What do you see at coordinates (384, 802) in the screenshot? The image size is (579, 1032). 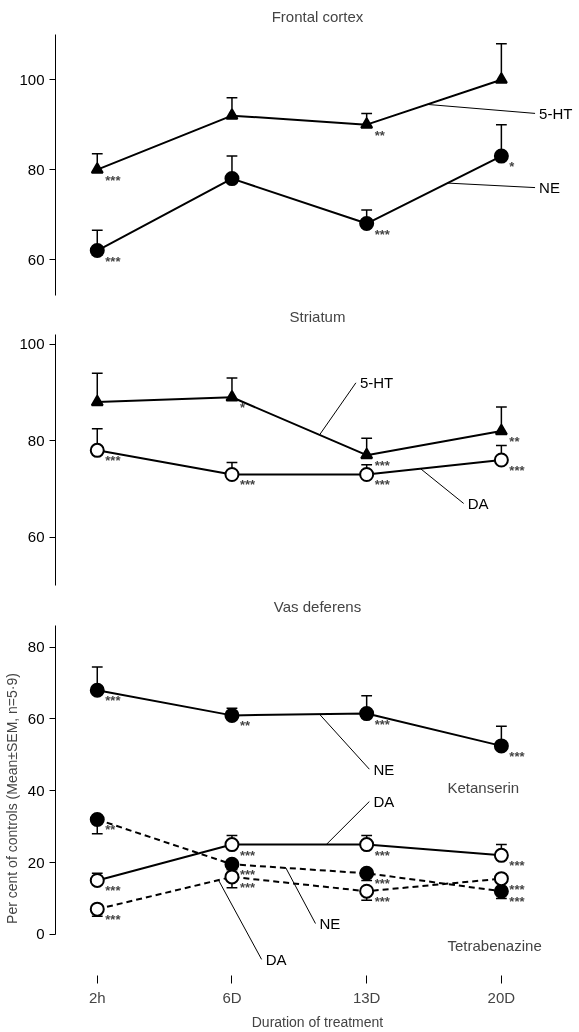 I see `series-label: DA` at bounding box center [384, 802].